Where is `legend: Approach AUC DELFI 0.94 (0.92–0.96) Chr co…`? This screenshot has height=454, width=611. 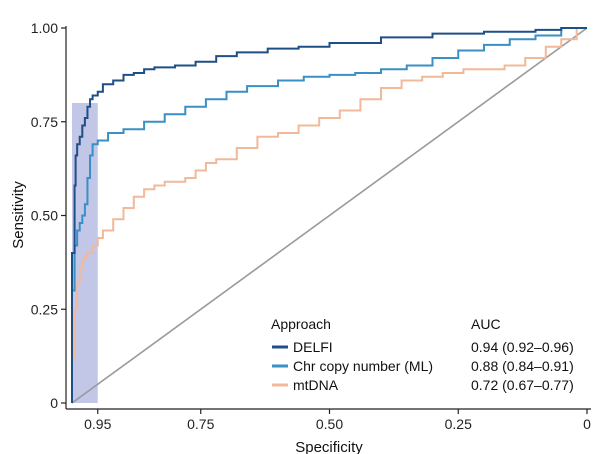 legend: Approach AUC DELFI 0.94 (0.92–0.96) Chr co… is located at coordinates (422, 354).